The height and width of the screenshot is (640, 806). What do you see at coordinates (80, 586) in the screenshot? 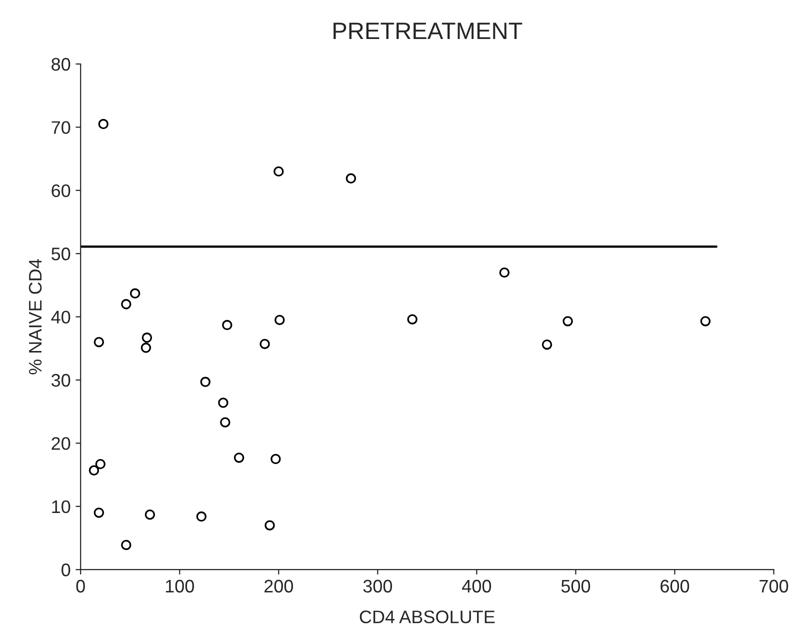
I see `x-tick-label: 0` at bounding box center [80, 586].